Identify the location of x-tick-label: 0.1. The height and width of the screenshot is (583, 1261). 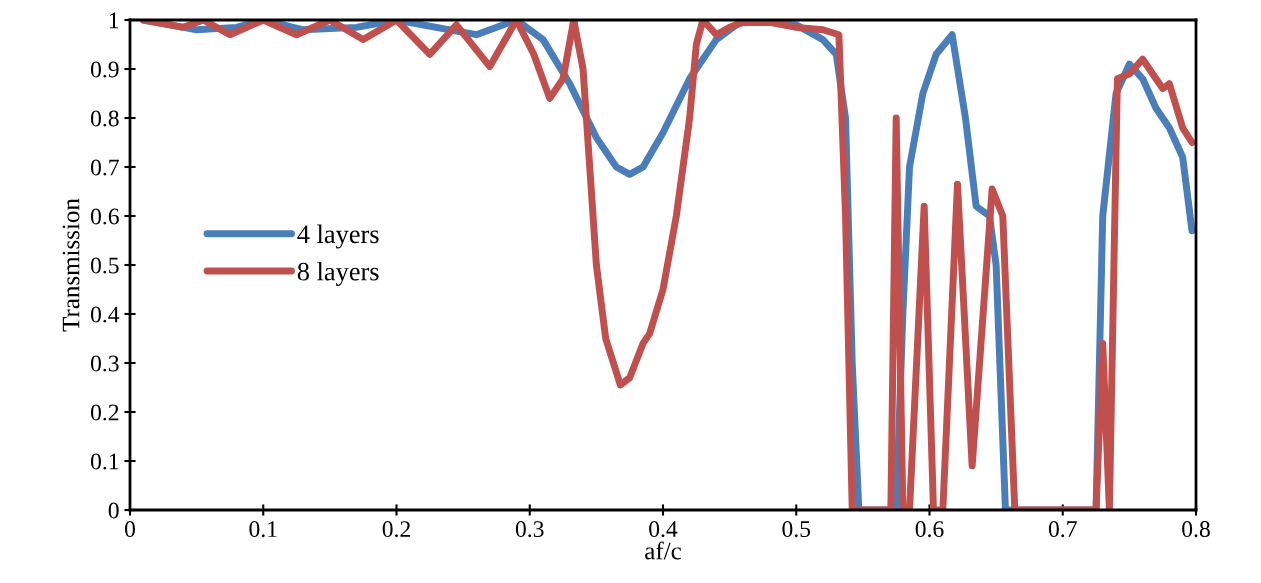
(263, 529).